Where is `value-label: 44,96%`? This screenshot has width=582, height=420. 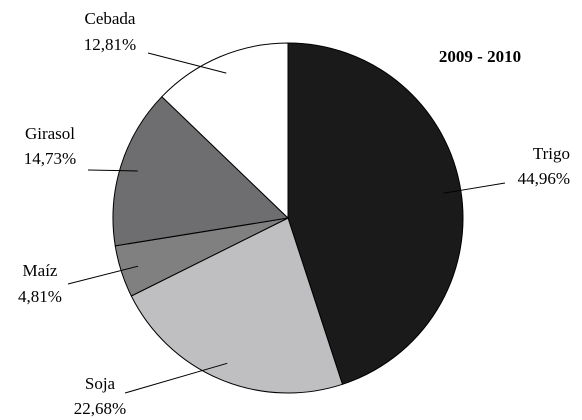 value-label: 44,96% is located at coordinates (544, 178).